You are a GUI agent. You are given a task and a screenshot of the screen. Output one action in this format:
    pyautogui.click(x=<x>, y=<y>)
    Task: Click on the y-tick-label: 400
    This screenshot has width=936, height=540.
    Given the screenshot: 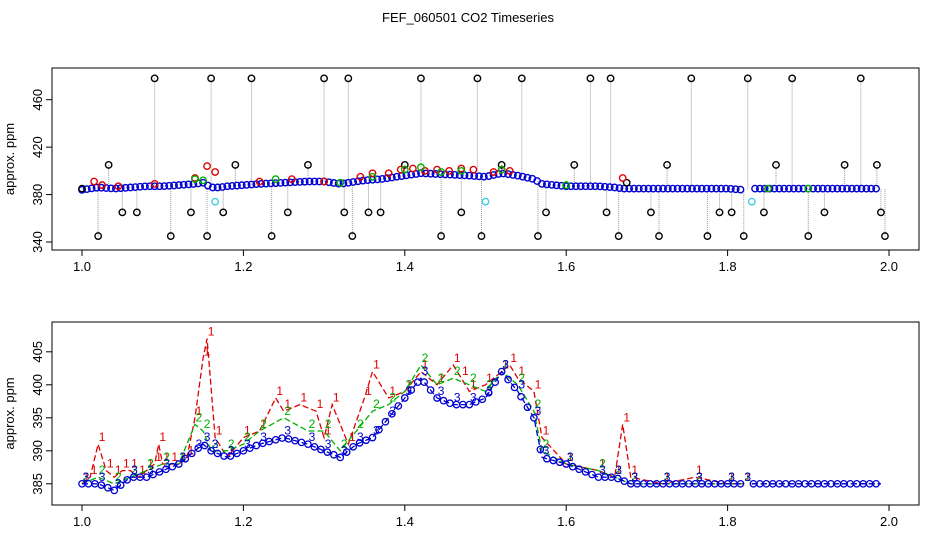 What is the action you would take?
    pyautogui.click(x=37, y=385)
    